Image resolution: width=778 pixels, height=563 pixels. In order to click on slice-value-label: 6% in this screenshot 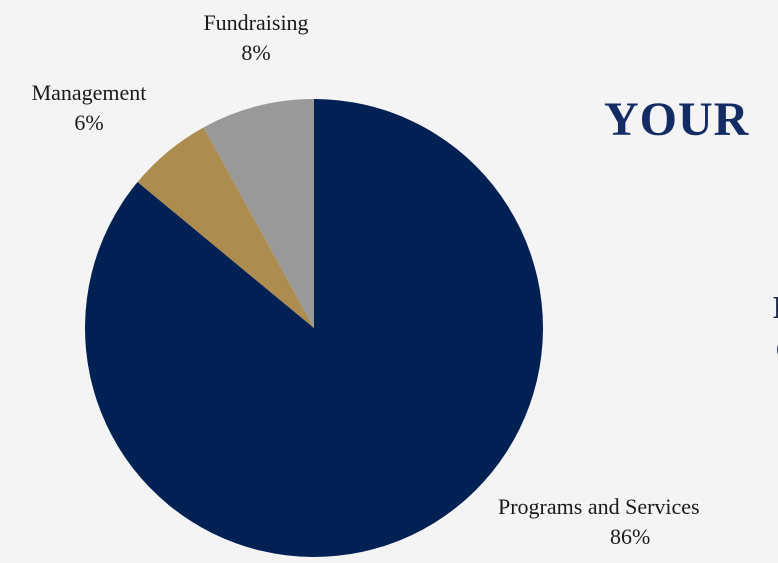, I will do `click(89, 122)`.